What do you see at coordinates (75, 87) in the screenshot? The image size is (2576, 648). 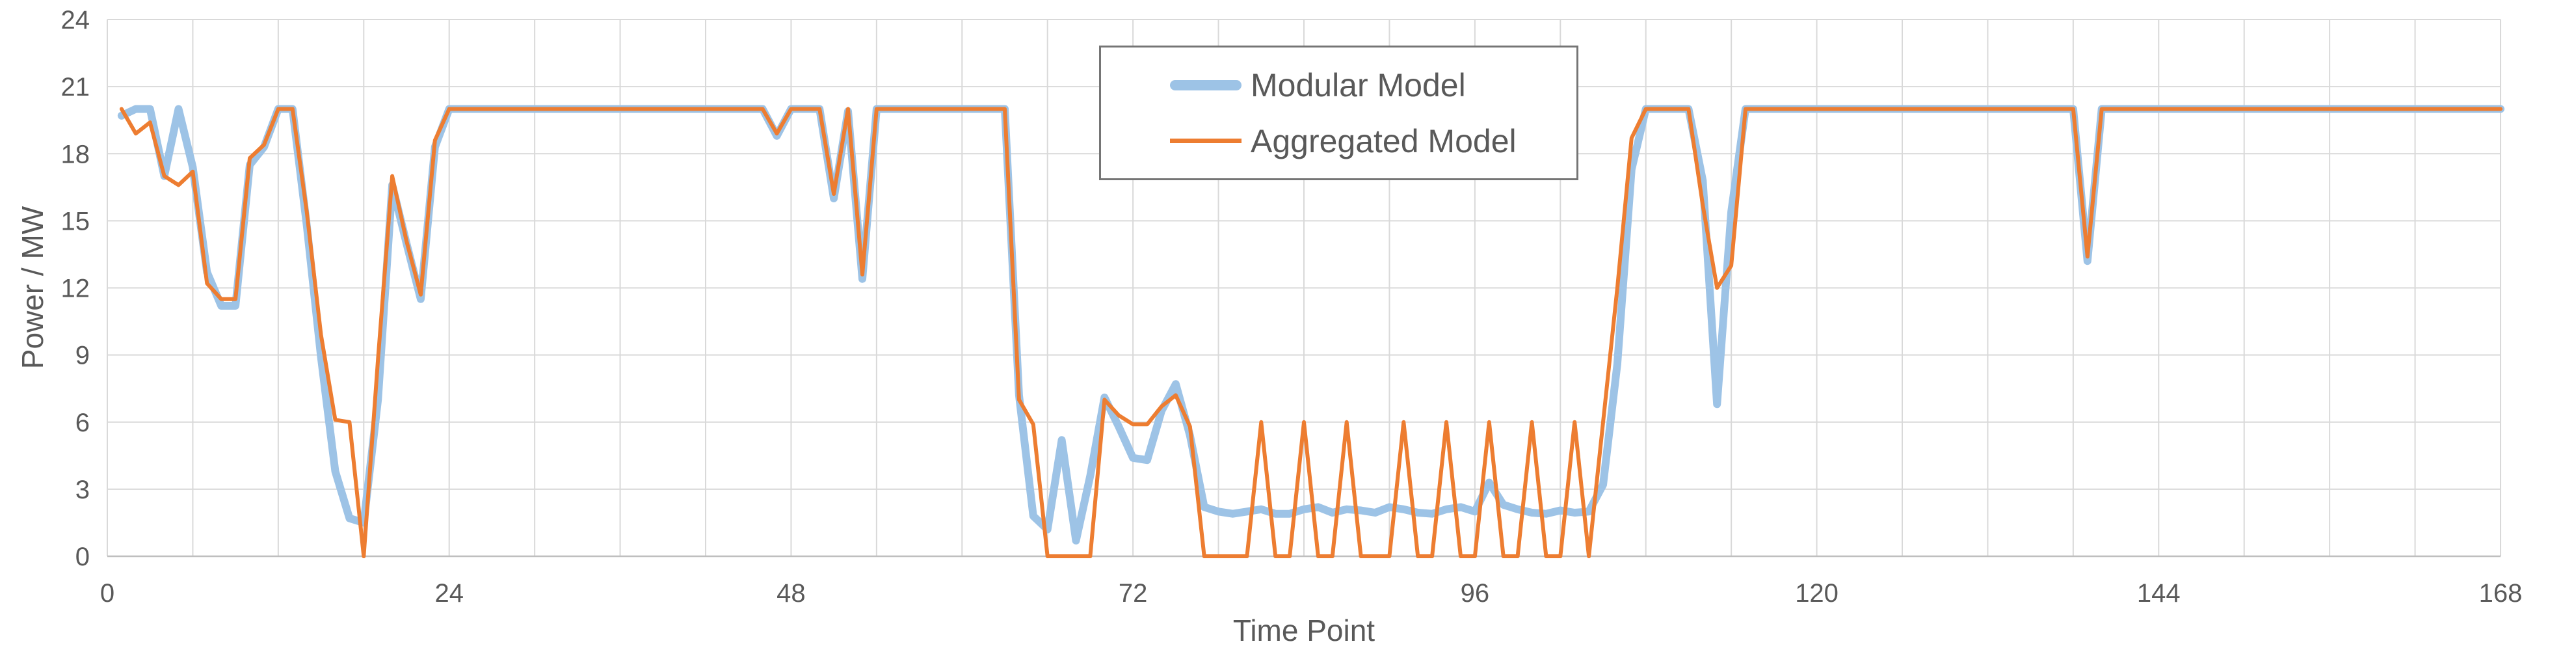 I see `y-tick-label: 21` at bounding box center [75, 87].